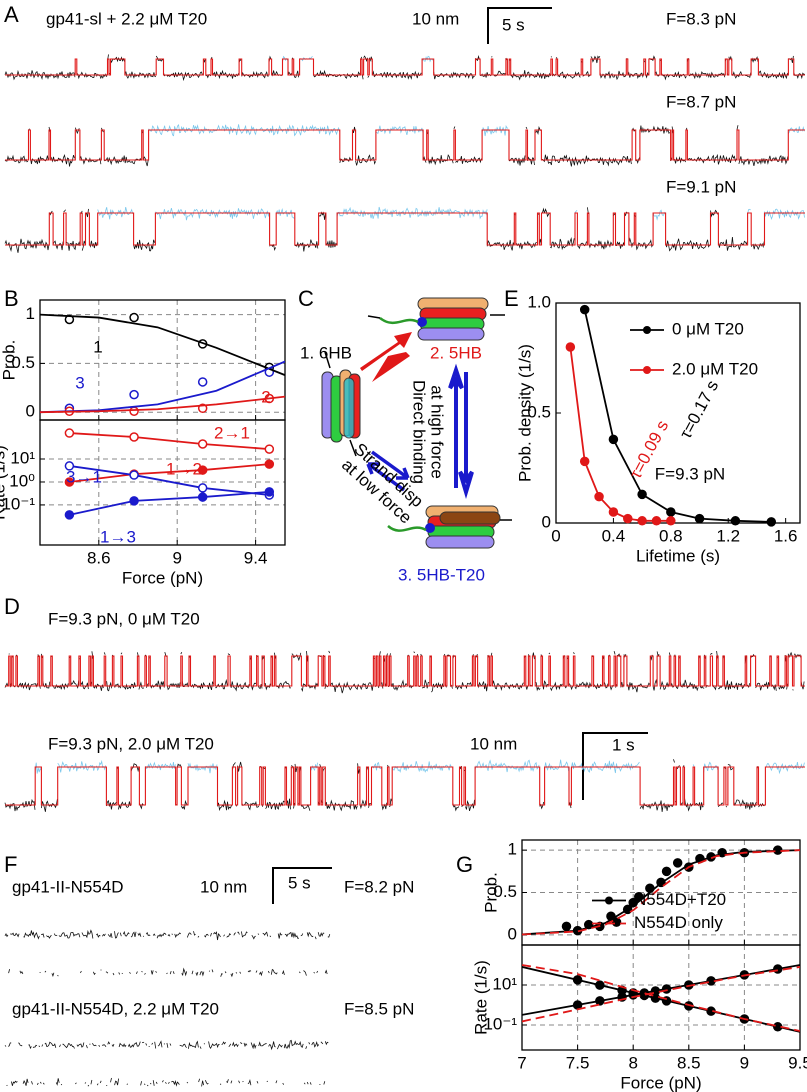 The image size is (807, 1092). I want to click on arrow-label: at high force, so click(437, 432).